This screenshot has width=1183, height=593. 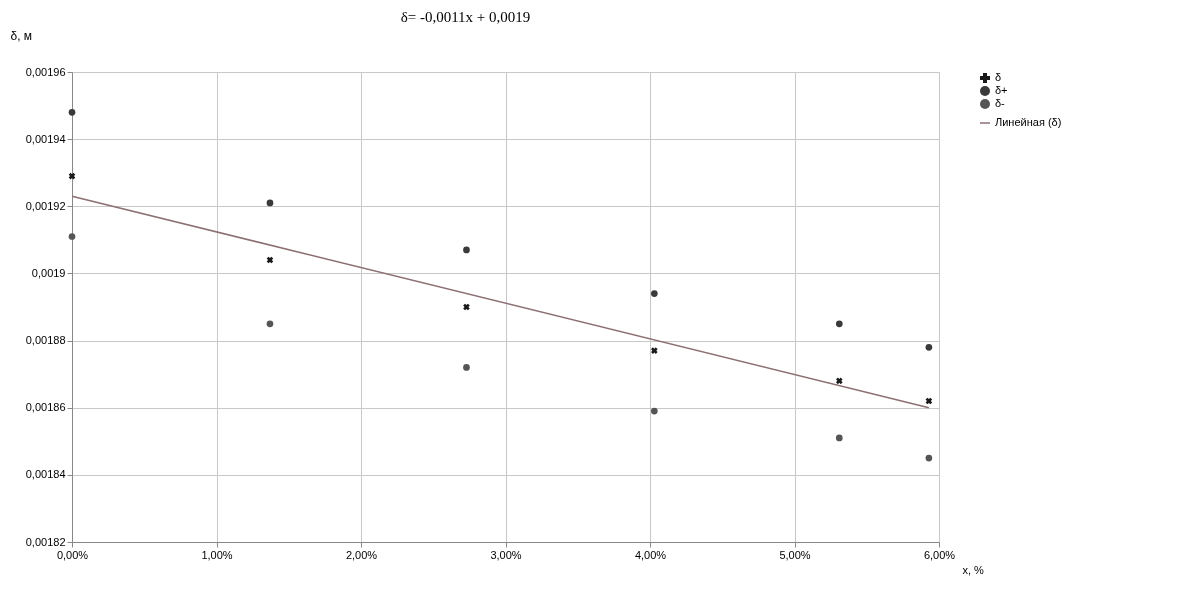 What do you see at coordinates (45, 474) in the screenshot?
I see `y-tick-label: 0,00184` at bounding box center [45, 474].